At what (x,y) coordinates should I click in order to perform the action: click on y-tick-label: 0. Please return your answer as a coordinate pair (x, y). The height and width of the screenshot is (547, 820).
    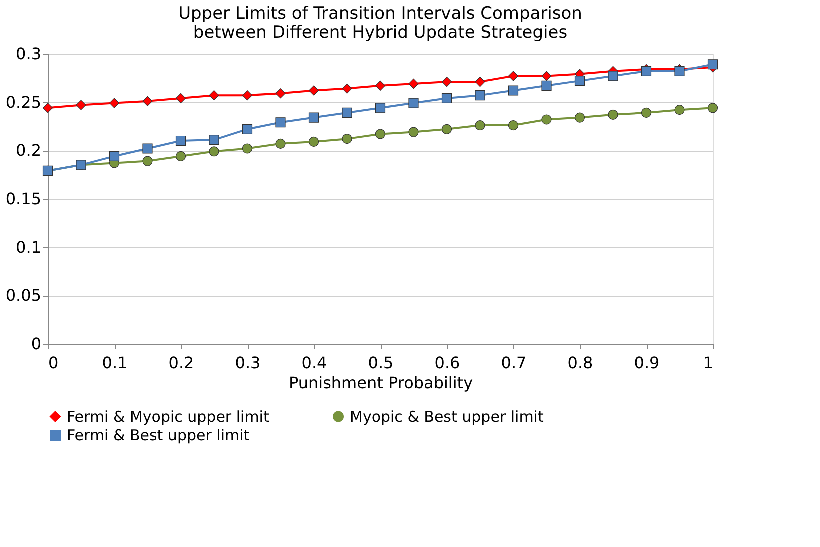
    Looking at the image, I should click on (36, 344).